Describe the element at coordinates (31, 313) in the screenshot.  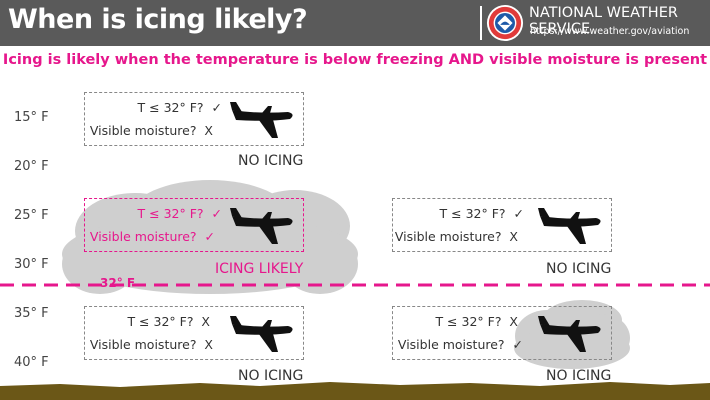
I see `temp-label: 35° F` at that location.